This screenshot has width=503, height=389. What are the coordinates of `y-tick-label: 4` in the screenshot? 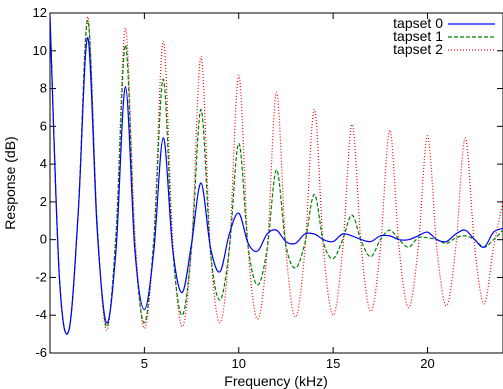 It's located at (43, 163).